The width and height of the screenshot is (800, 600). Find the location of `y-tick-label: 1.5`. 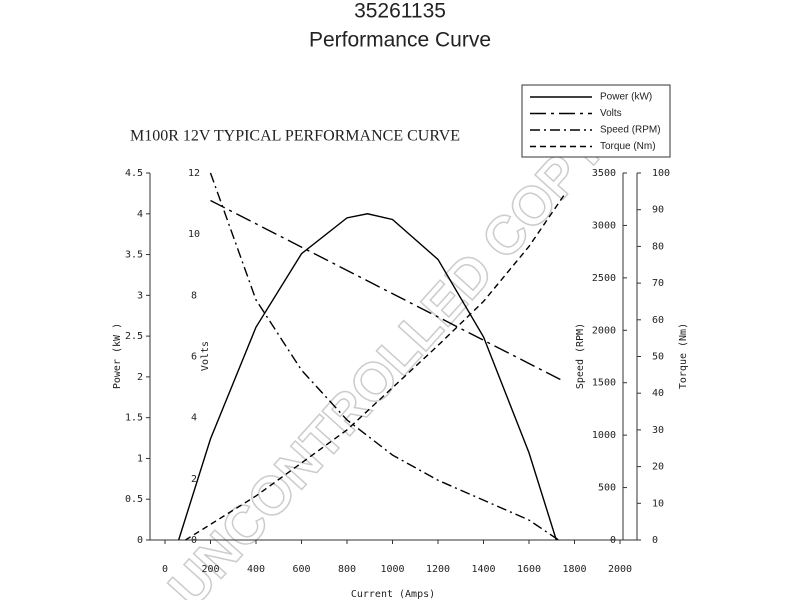

y-tick-label: 1.5 is located at coordinates (134, 418).